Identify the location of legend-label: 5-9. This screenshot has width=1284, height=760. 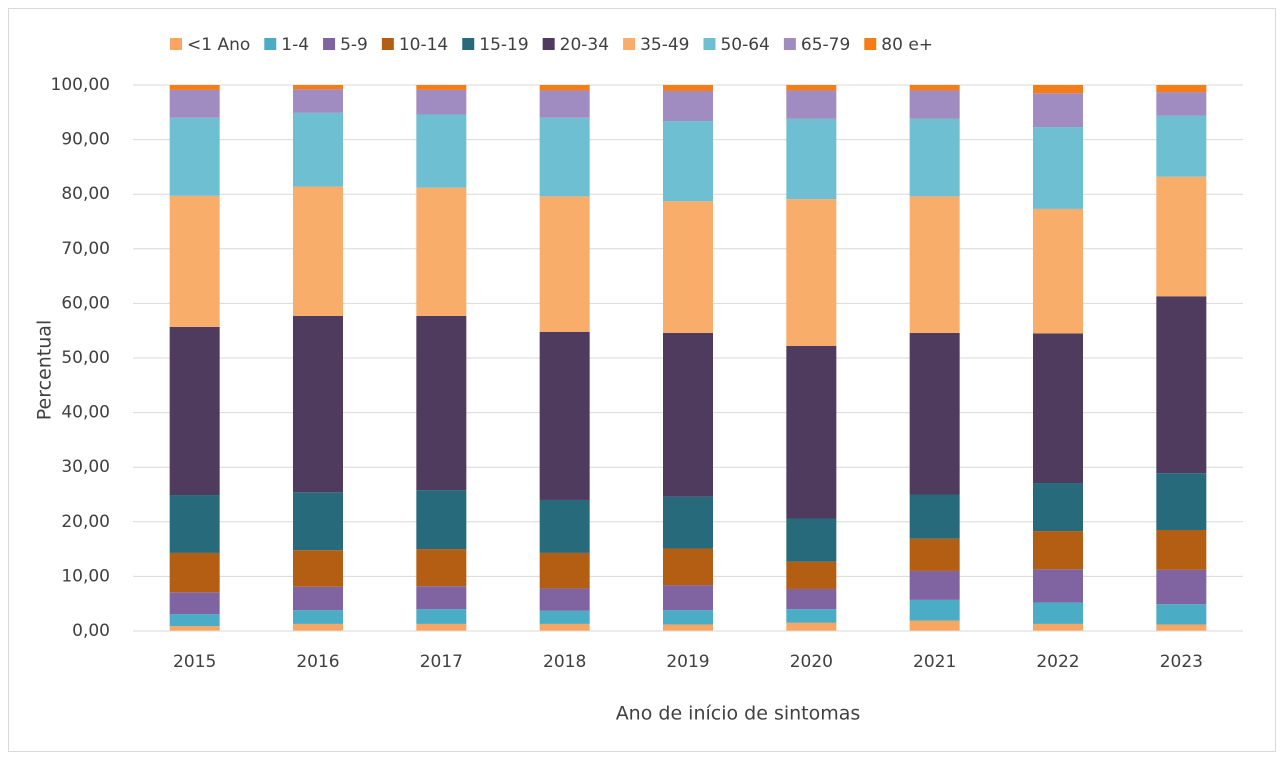
(354, 45).